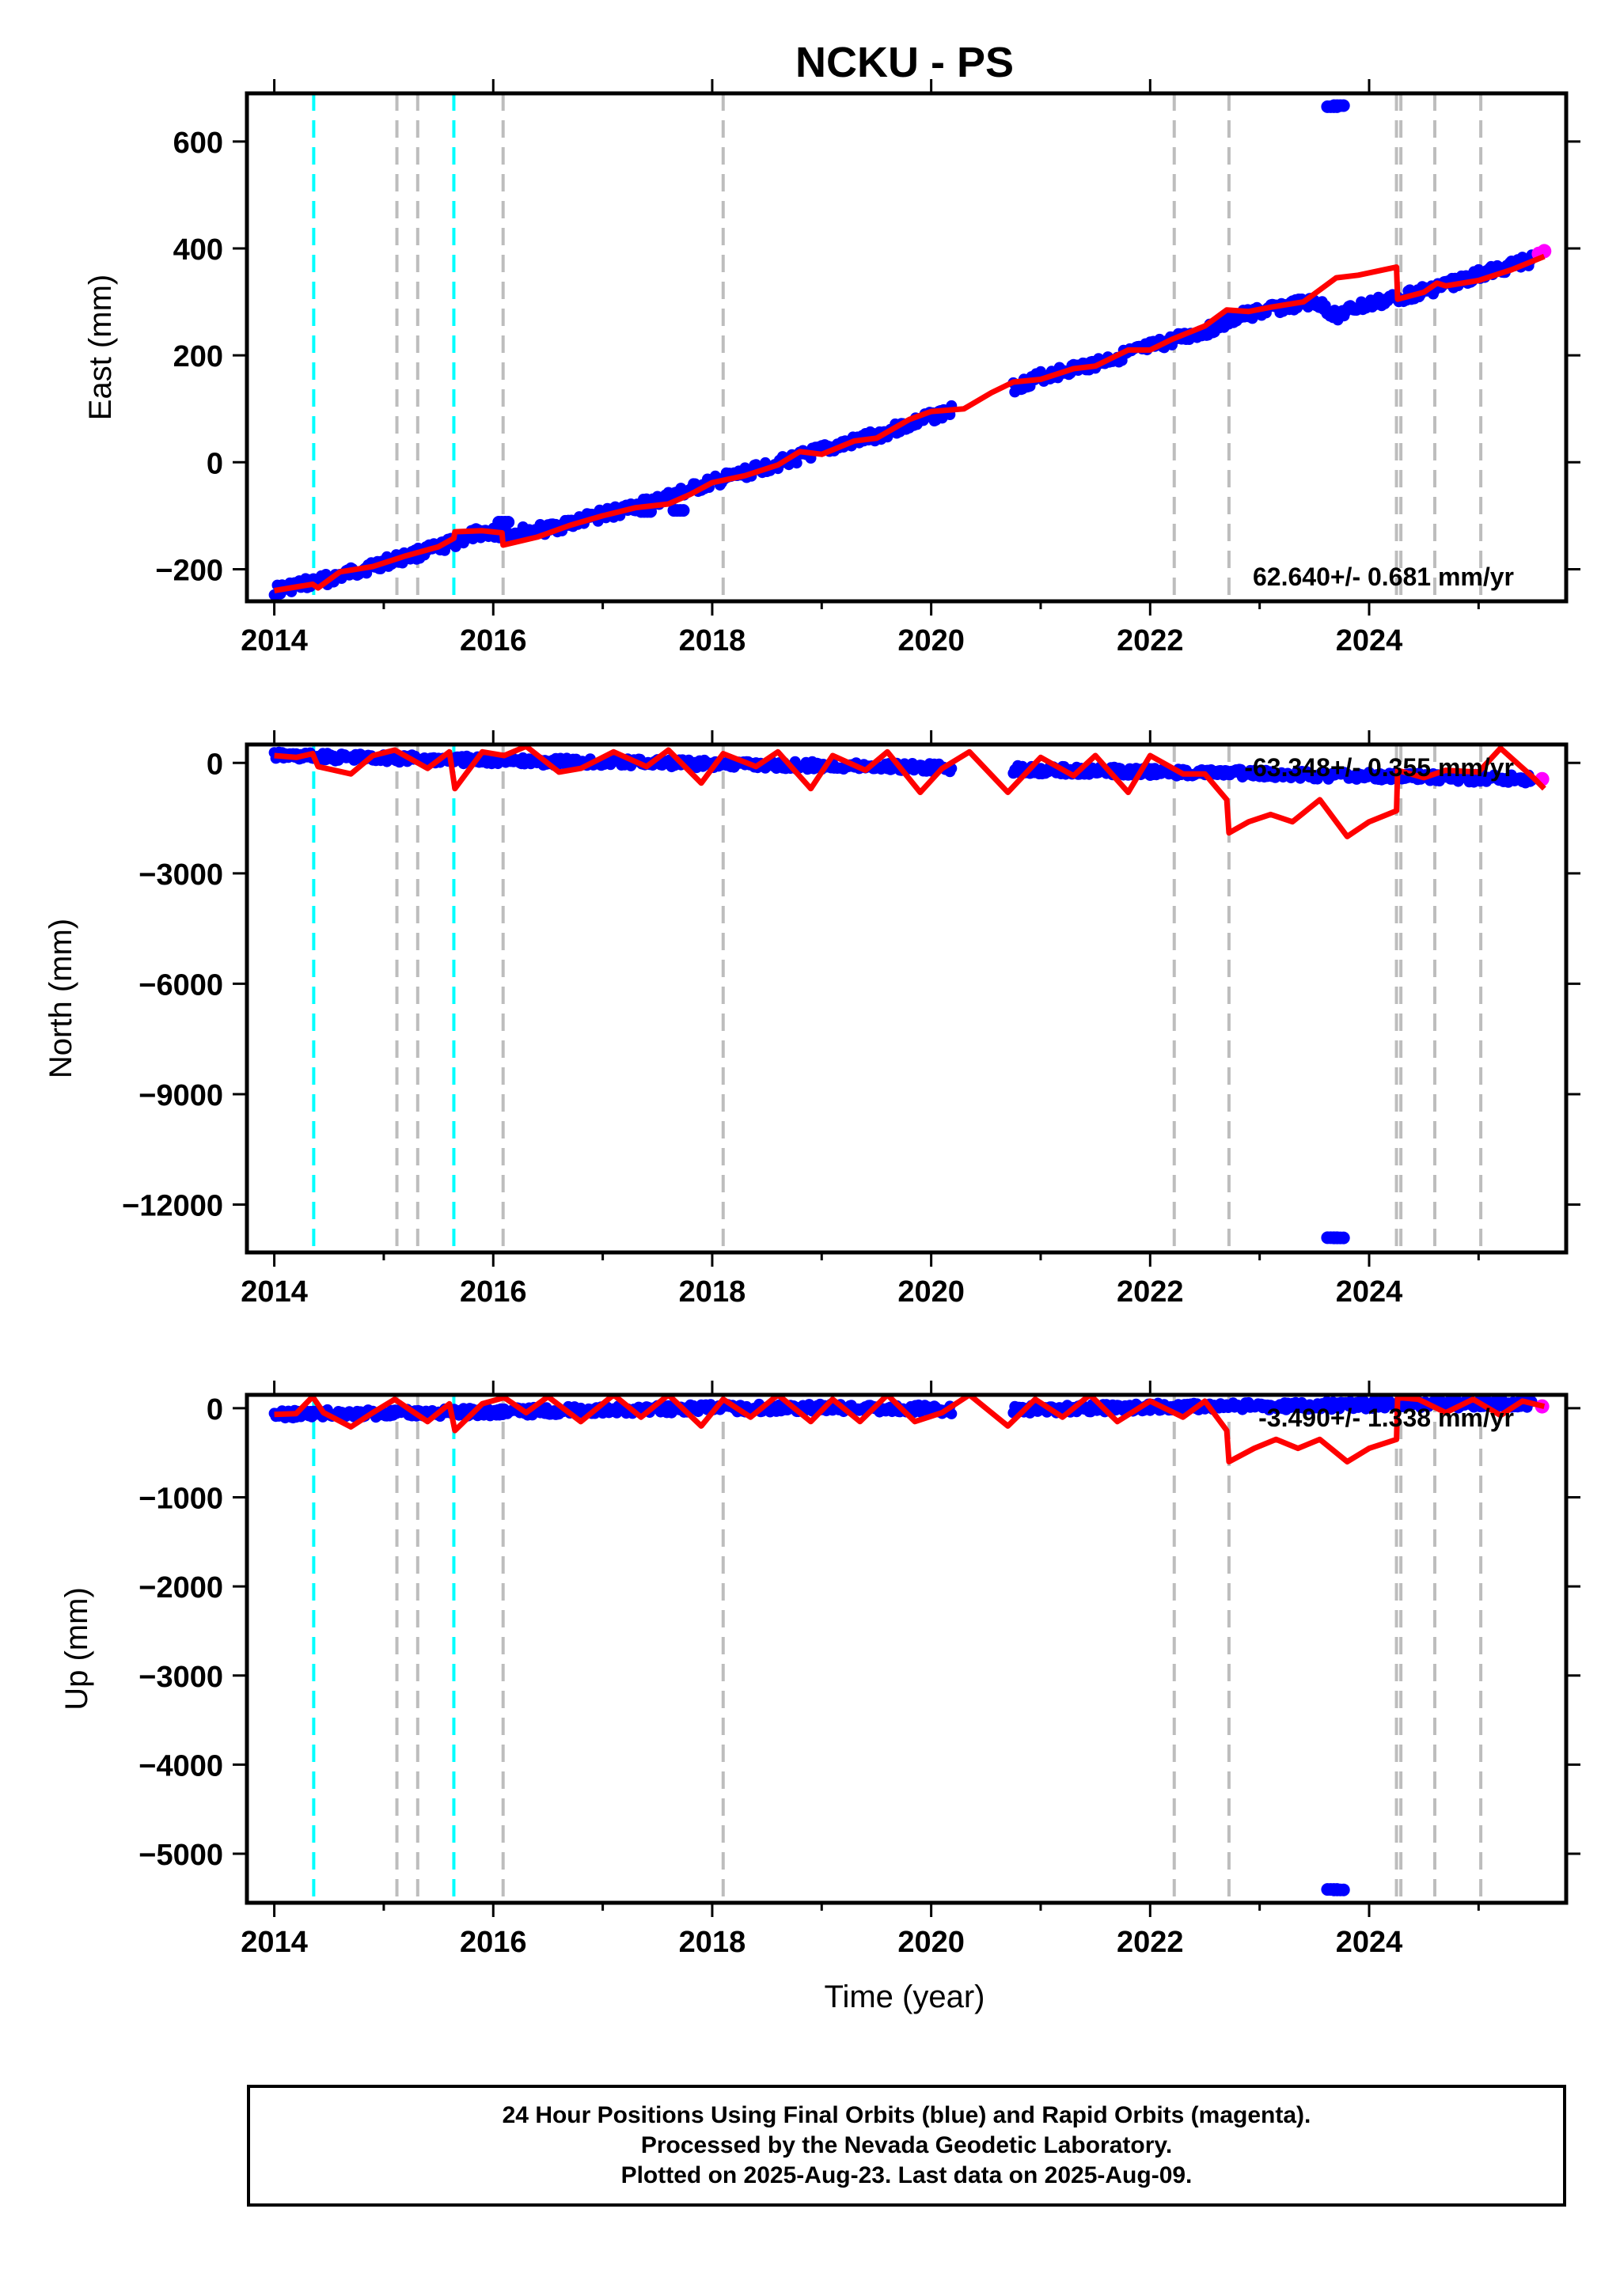 This screenshot has width=1620, height=2296. Describe the element at coordinates (1383, 577) in the screenshot. I see `rate-label: 62.640+/- 0.681 mm/yr` at that location.